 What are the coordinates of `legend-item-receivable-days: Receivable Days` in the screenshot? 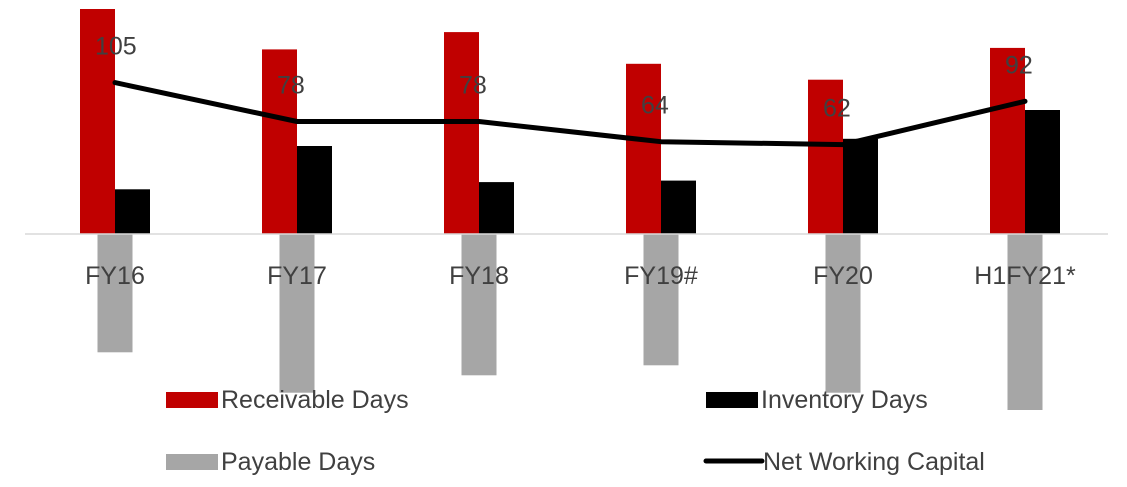 It's located at (287, 400).